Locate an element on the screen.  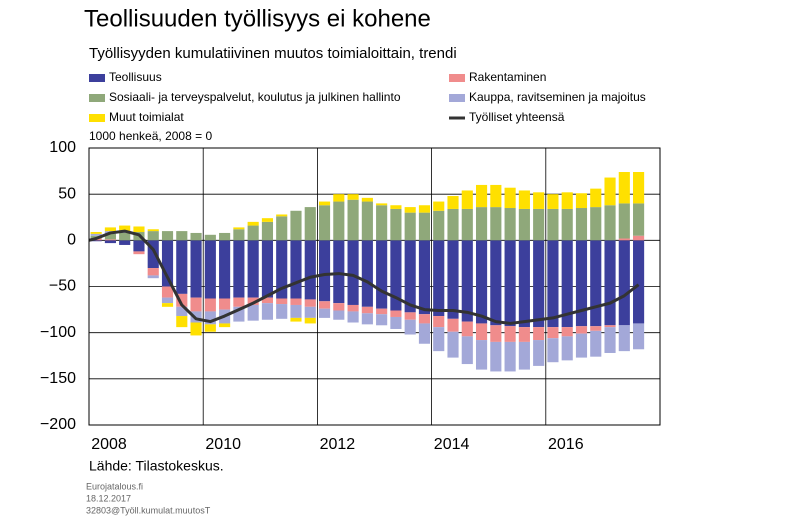
y-tick-label: −100 is located at coordinates (58, 332).